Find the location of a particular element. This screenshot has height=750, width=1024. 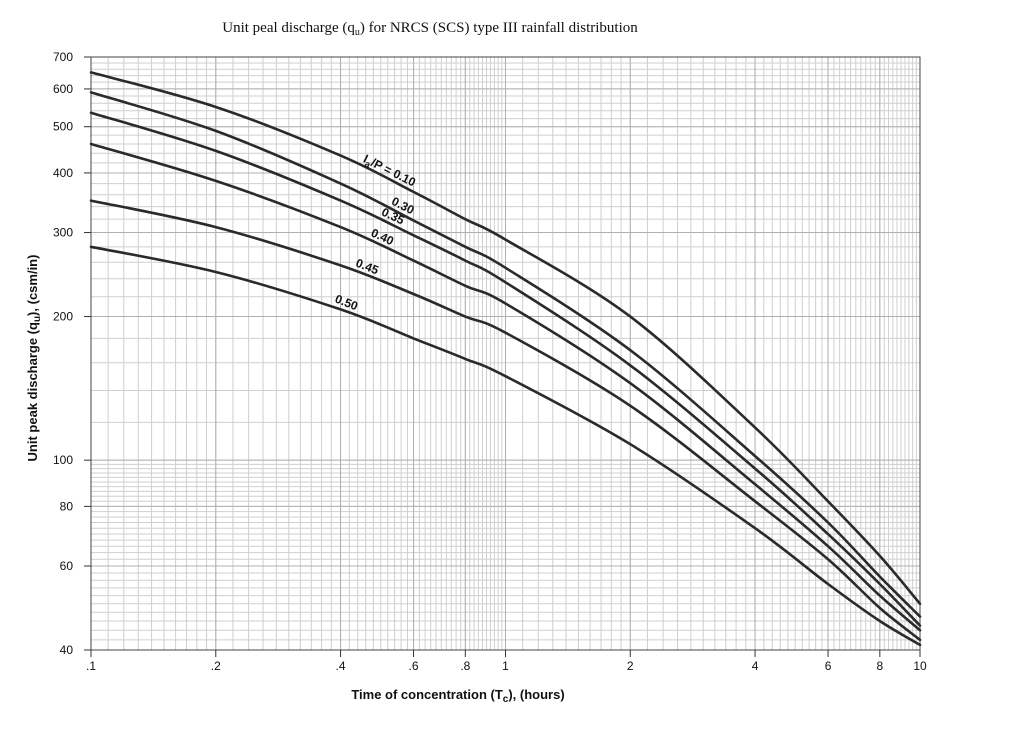

x-tick-label: .2 is located at coordinates (216, 666).